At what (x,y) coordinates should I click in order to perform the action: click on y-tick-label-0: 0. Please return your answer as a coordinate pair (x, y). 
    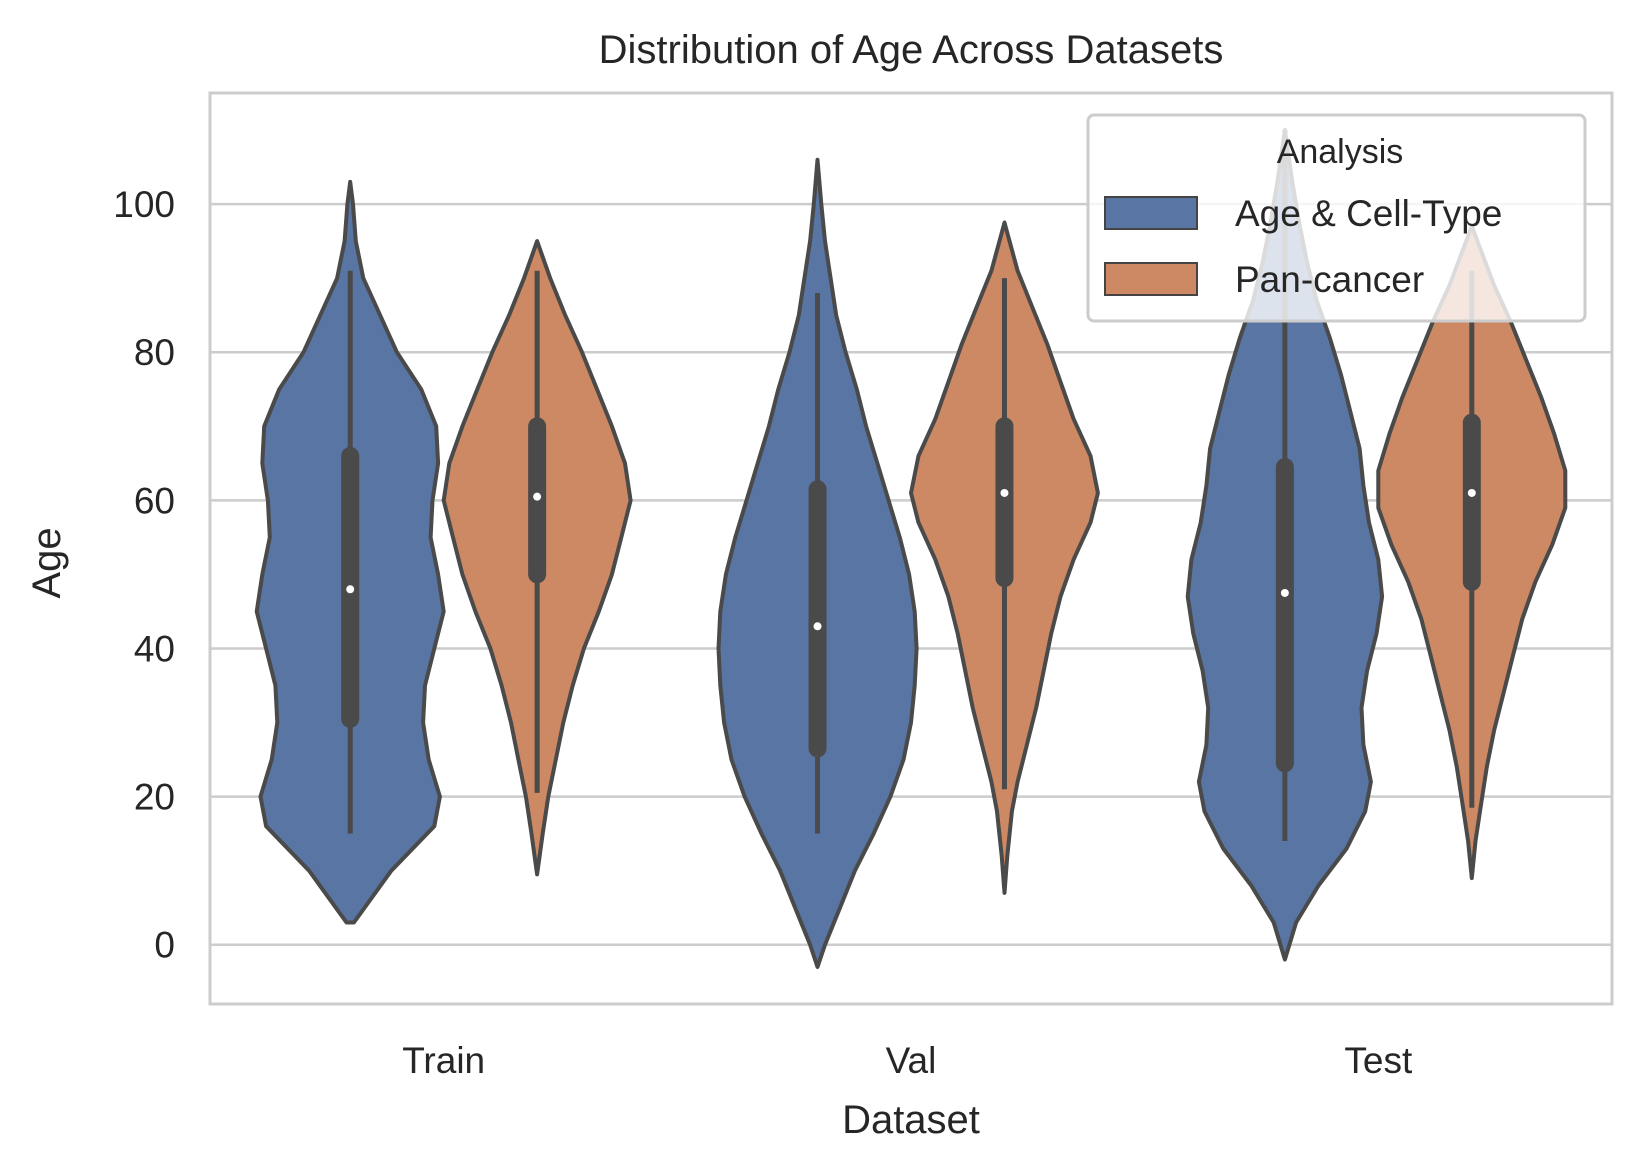
    Looking at the image, I should click on (164, 945).